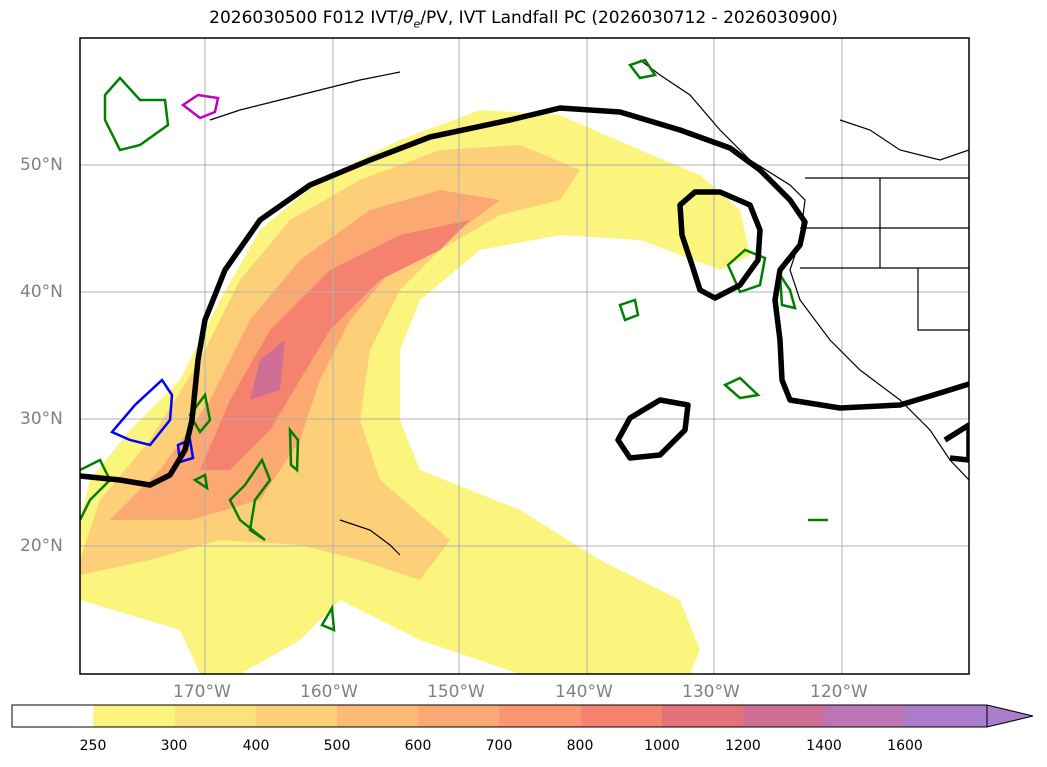 The height and width of the screenshot is (767, 1047). Describe the element at coordinates (905, 746) in the screenshot. I see `colorbar-tick: 1600` at that location.